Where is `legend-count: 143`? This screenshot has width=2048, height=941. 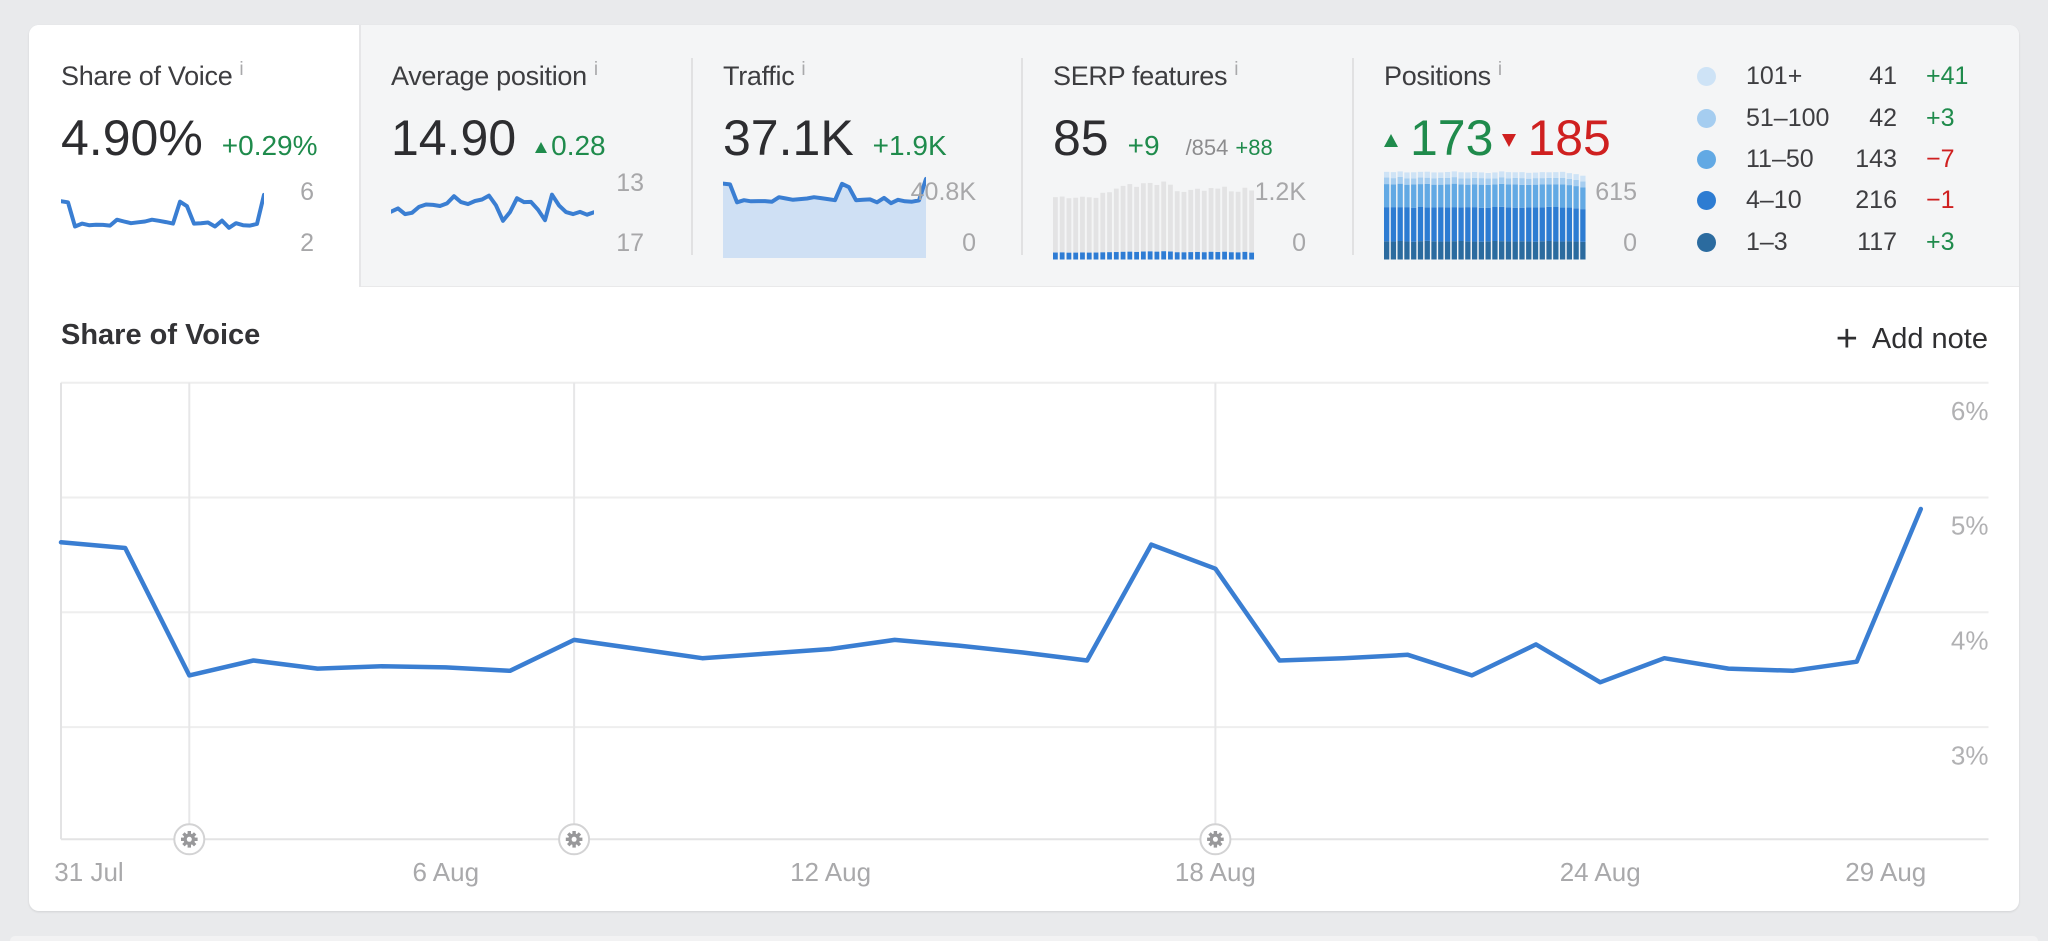
legend-count: 143 is located at coordinates (1876, 158).